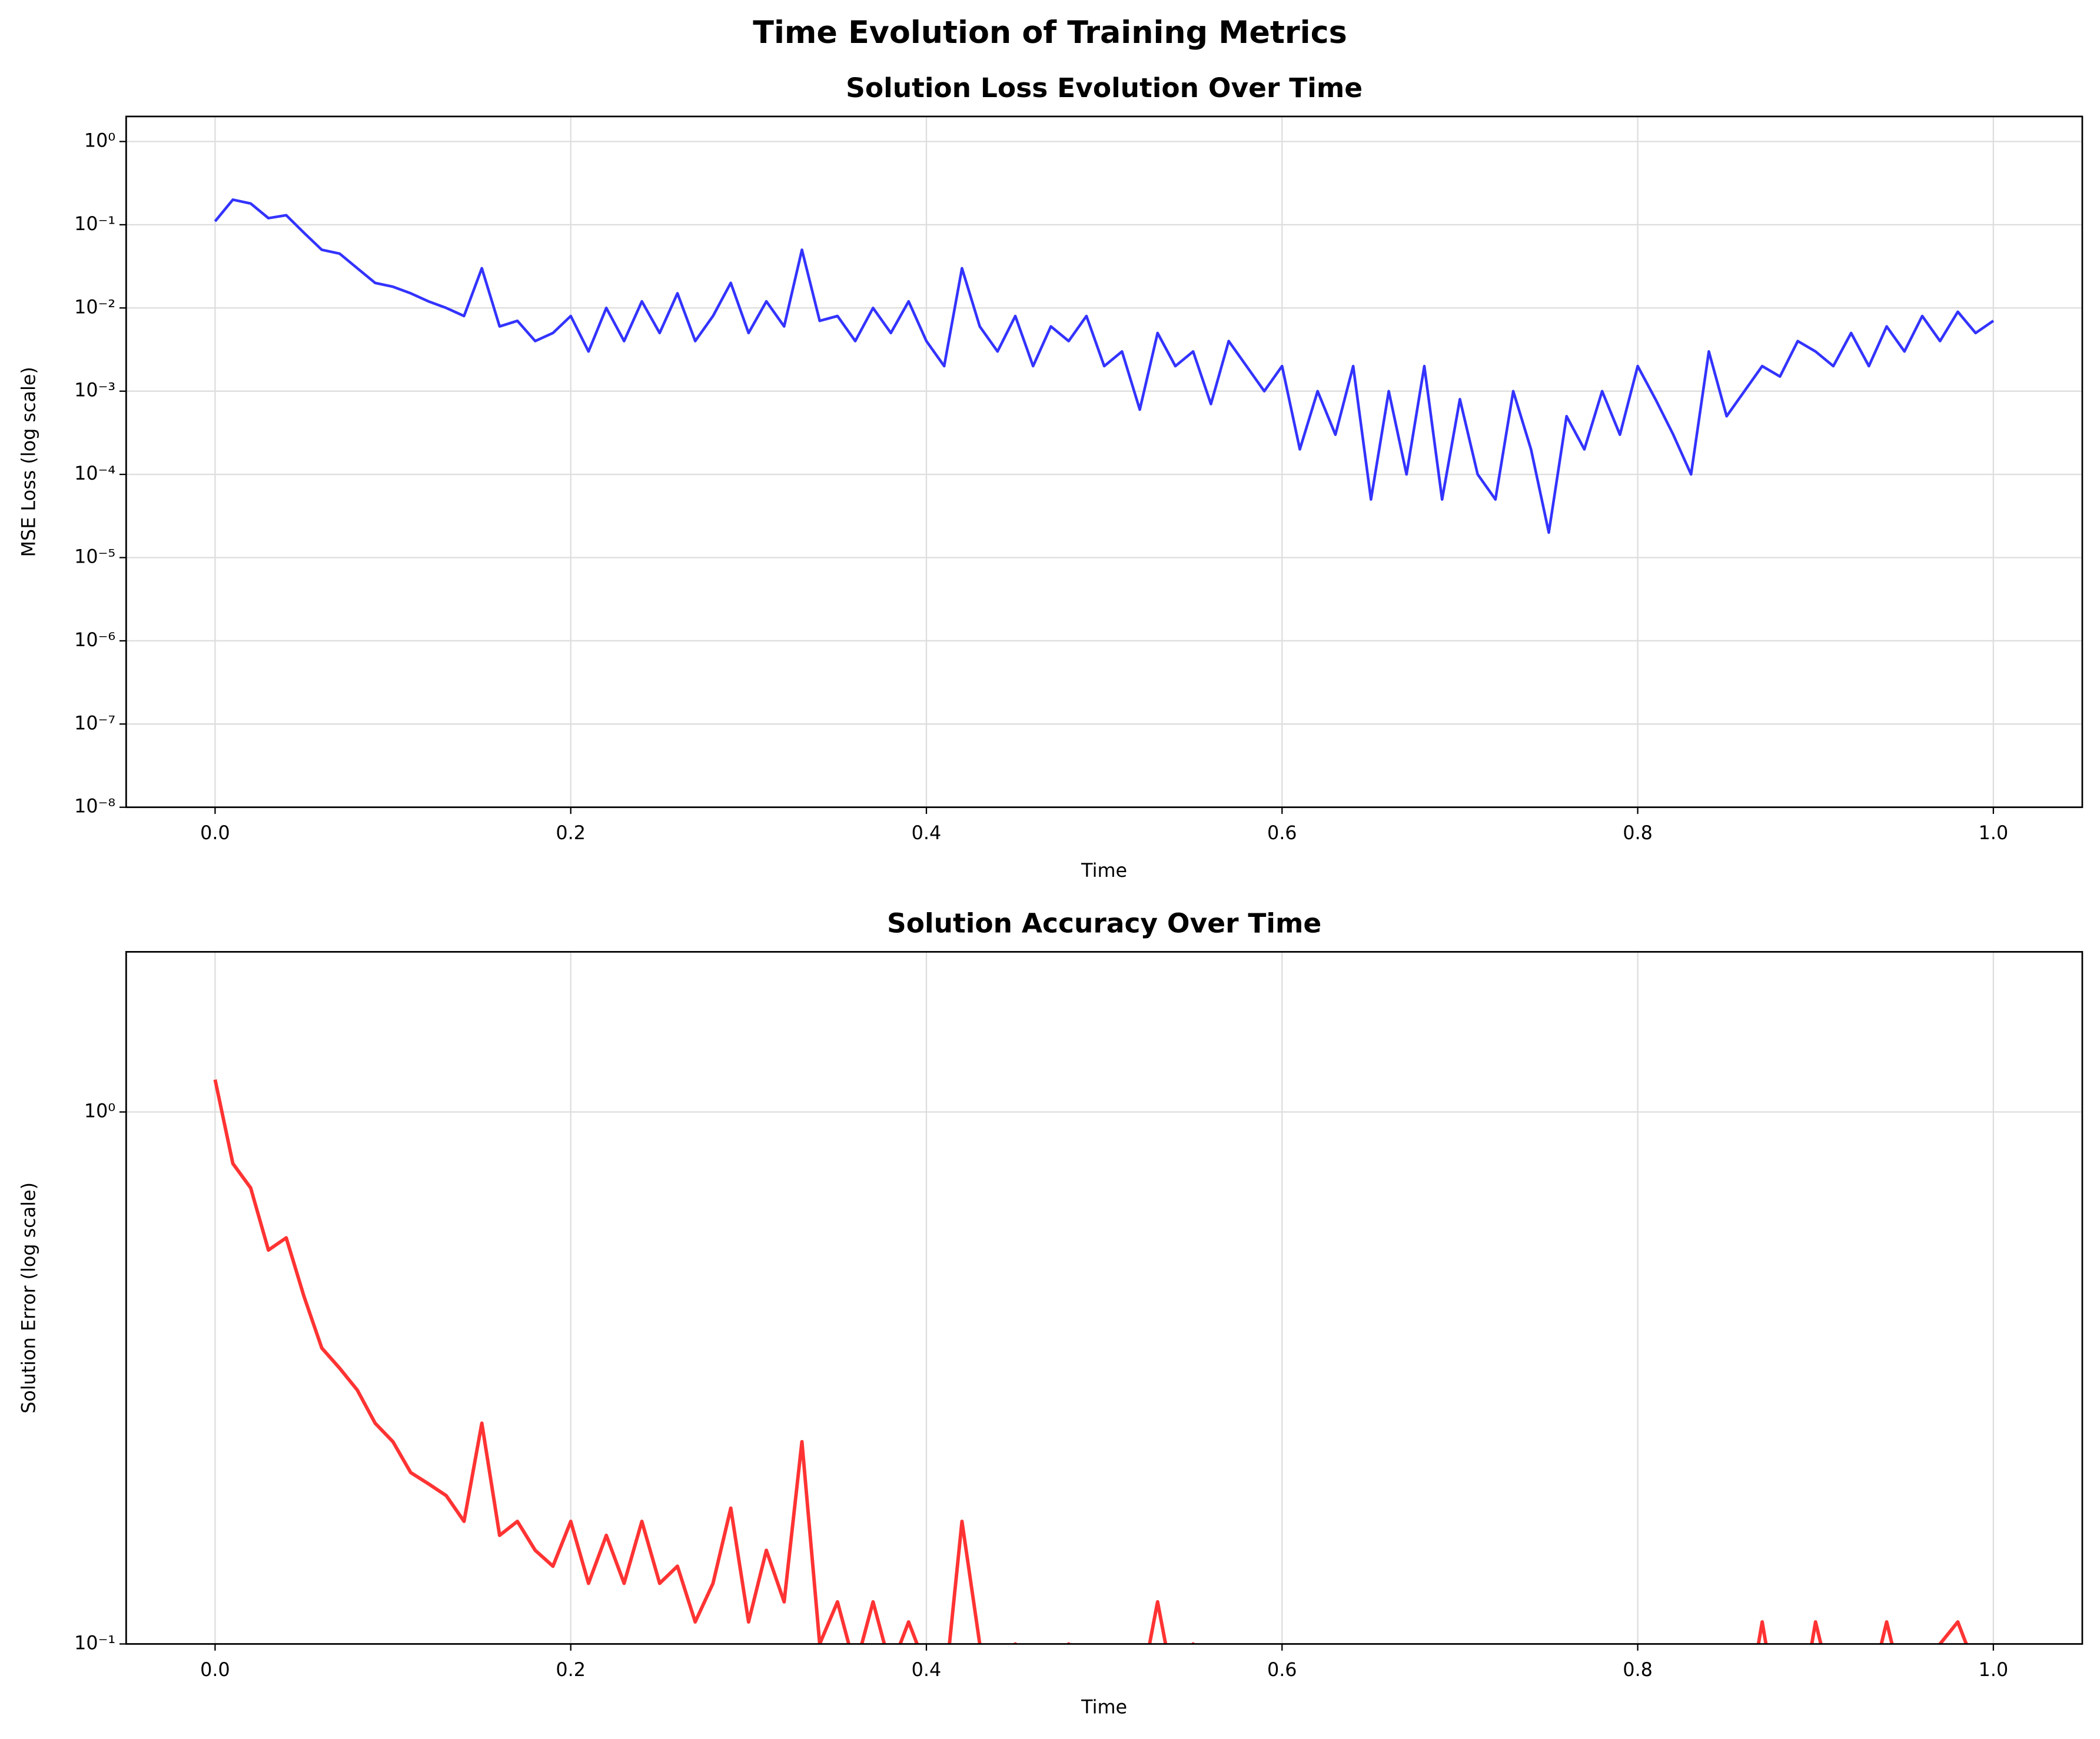 The height and width of the screenshot is (1739, 2100). Describe the element at coordinates (29, 462) in the screenshot. I see `y-axis-label: MSE Loss (log scale)` at that location.